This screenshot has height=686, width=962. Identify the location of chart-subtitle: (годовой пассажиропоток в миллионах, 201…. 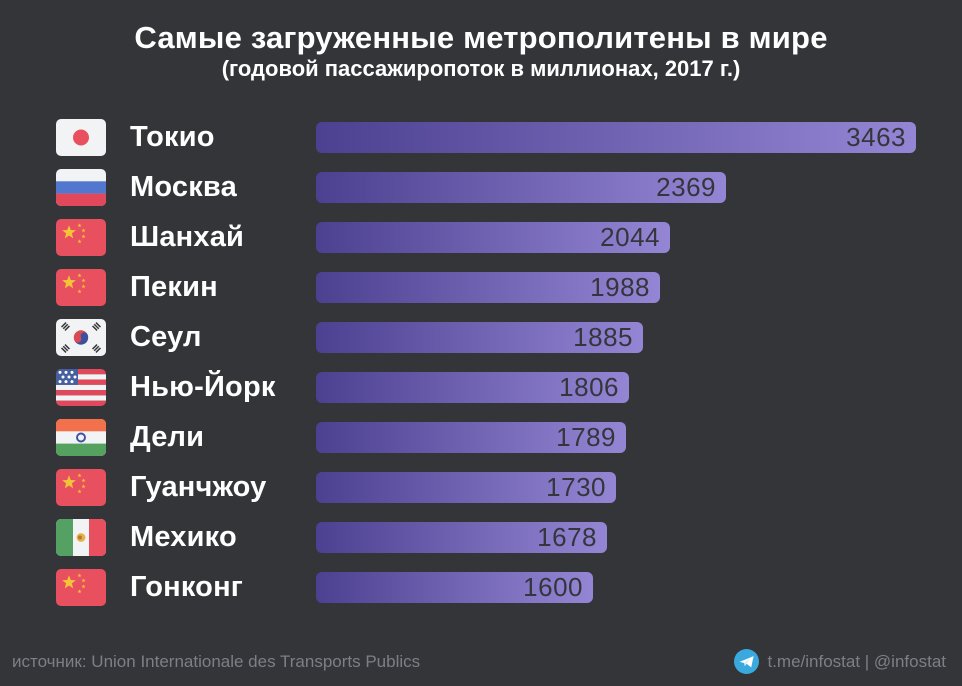
(481, 68).